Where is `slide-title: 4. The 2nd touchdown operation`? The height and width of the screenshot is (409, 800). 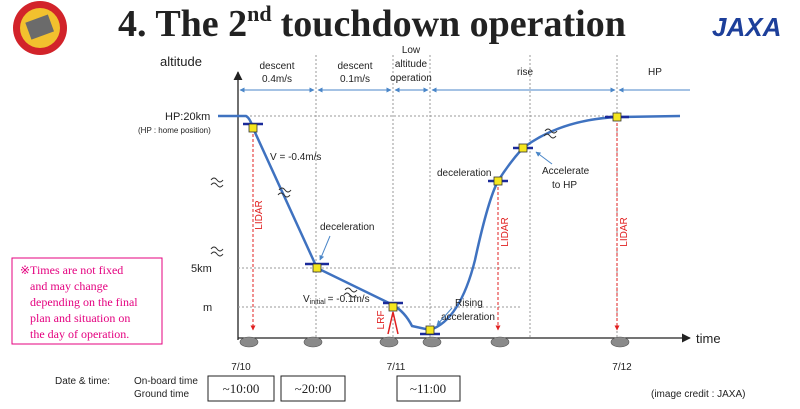 slide-title: 4. The 2nd touchdown operation is located at coordinates (372, 23).